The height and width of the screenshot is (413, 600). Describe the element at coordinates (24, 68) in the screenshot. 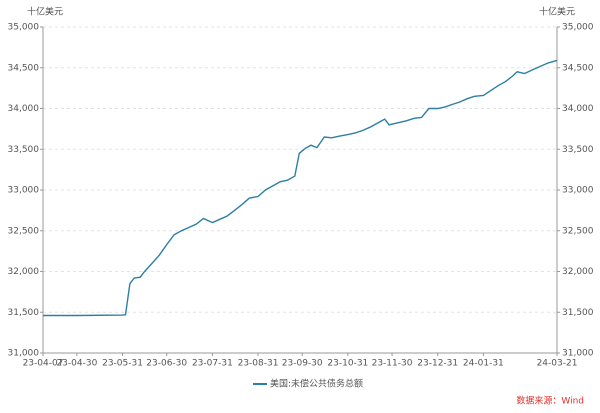

I see `y-tick-label: 34,500` at that location.